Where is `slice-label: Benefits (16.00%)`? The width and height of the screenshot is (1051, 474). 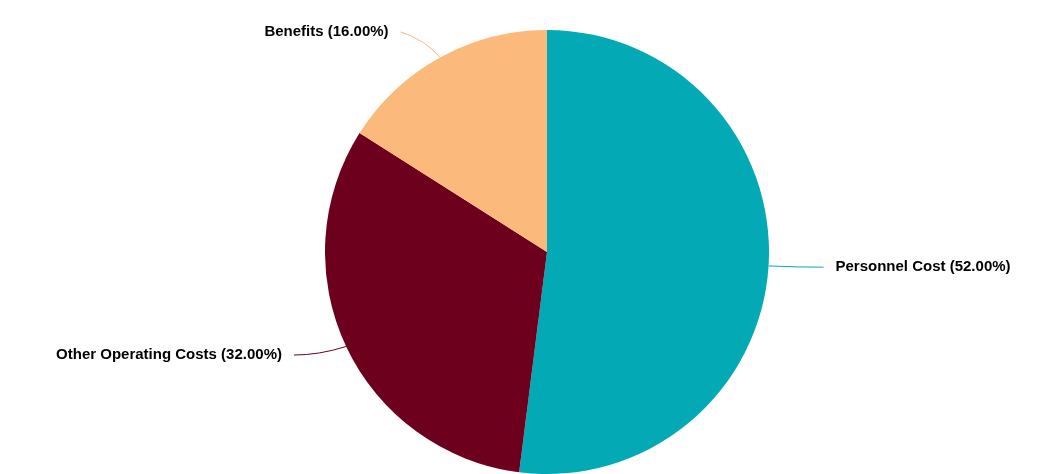 slice-label: Benefits (16.00%) is located at coordinates (326, 31).